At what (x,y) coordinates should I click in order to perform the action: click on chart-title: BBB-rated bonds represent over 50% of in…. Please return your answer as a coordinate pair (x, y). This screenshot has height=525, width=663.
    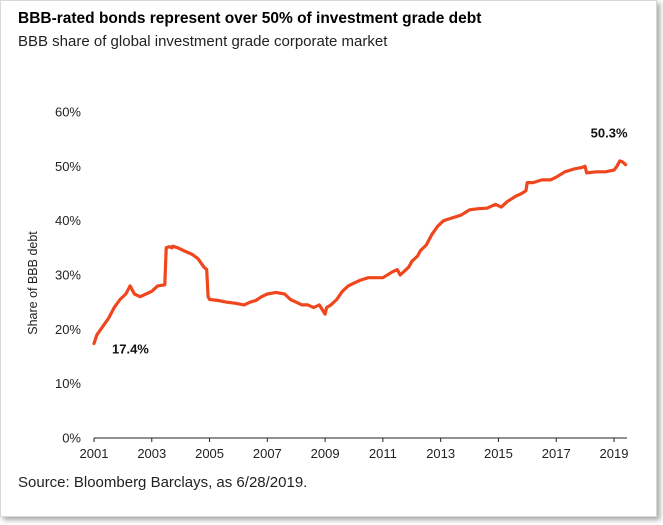
    Looking at the image, I should click on (250, 18).